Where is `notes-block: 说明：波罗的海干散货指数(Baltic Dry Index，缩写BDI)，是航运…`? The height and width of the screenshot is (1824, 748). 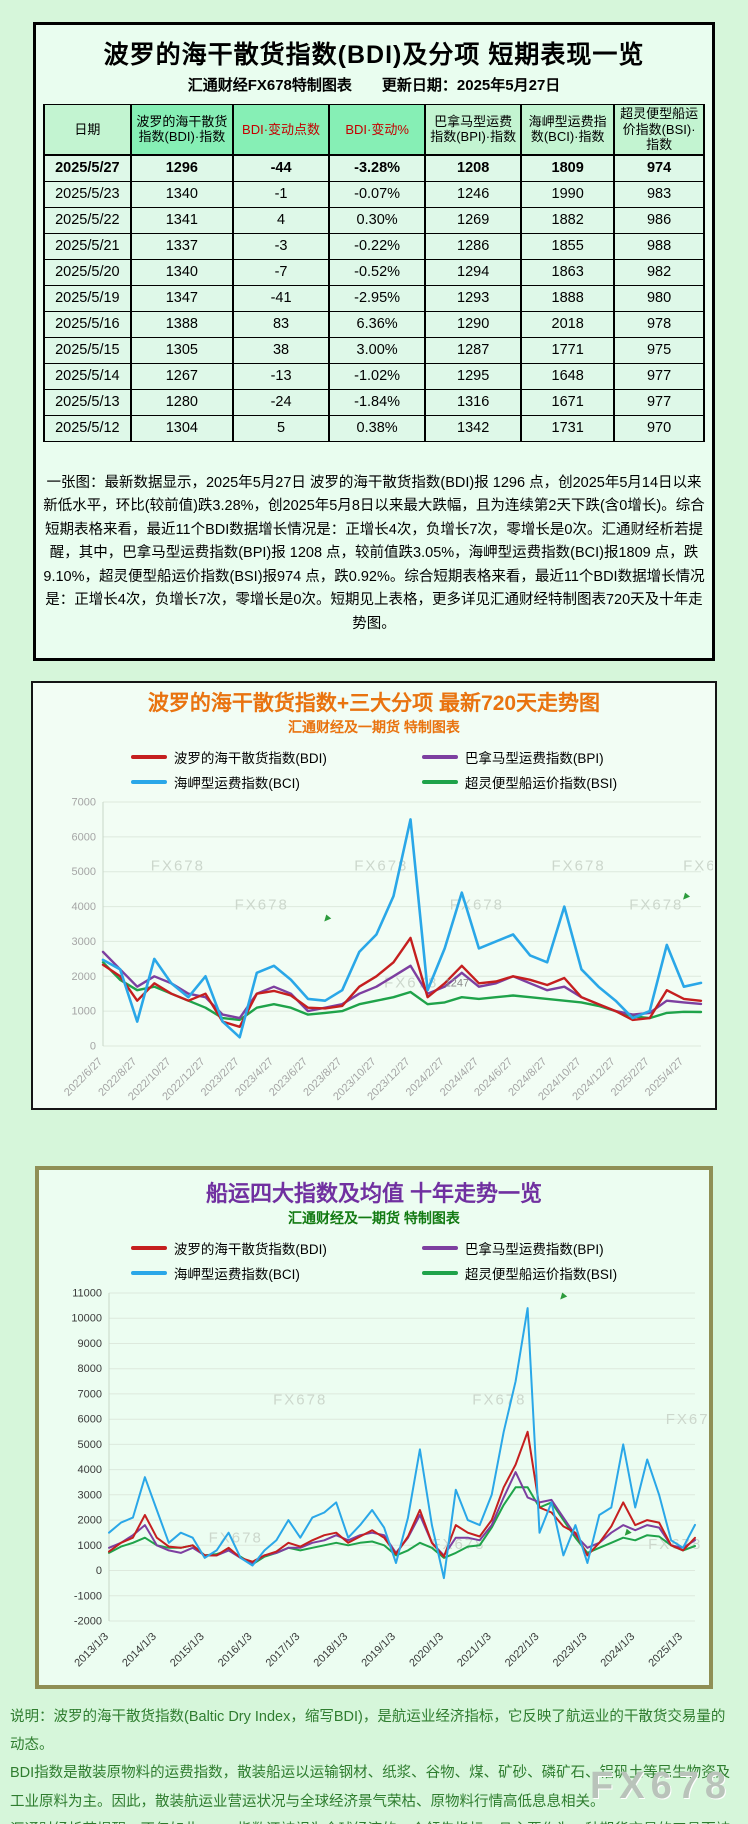 notes-block: 说明：波罗的海干散货指数(Baltic Dry Index，缩写BDI)，是航运… is located at coordinates (374, 1763).